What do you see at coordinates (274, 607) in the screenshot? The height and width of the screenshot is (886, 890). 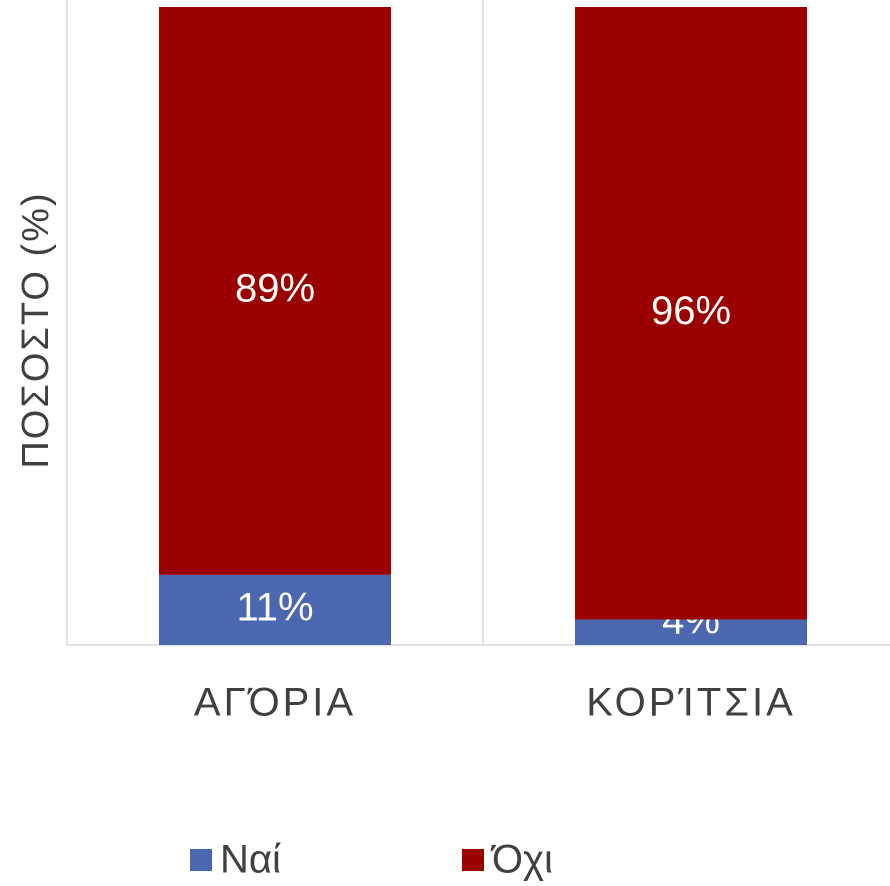 I see `data-label: 11%` at bounding box center [274, 607].